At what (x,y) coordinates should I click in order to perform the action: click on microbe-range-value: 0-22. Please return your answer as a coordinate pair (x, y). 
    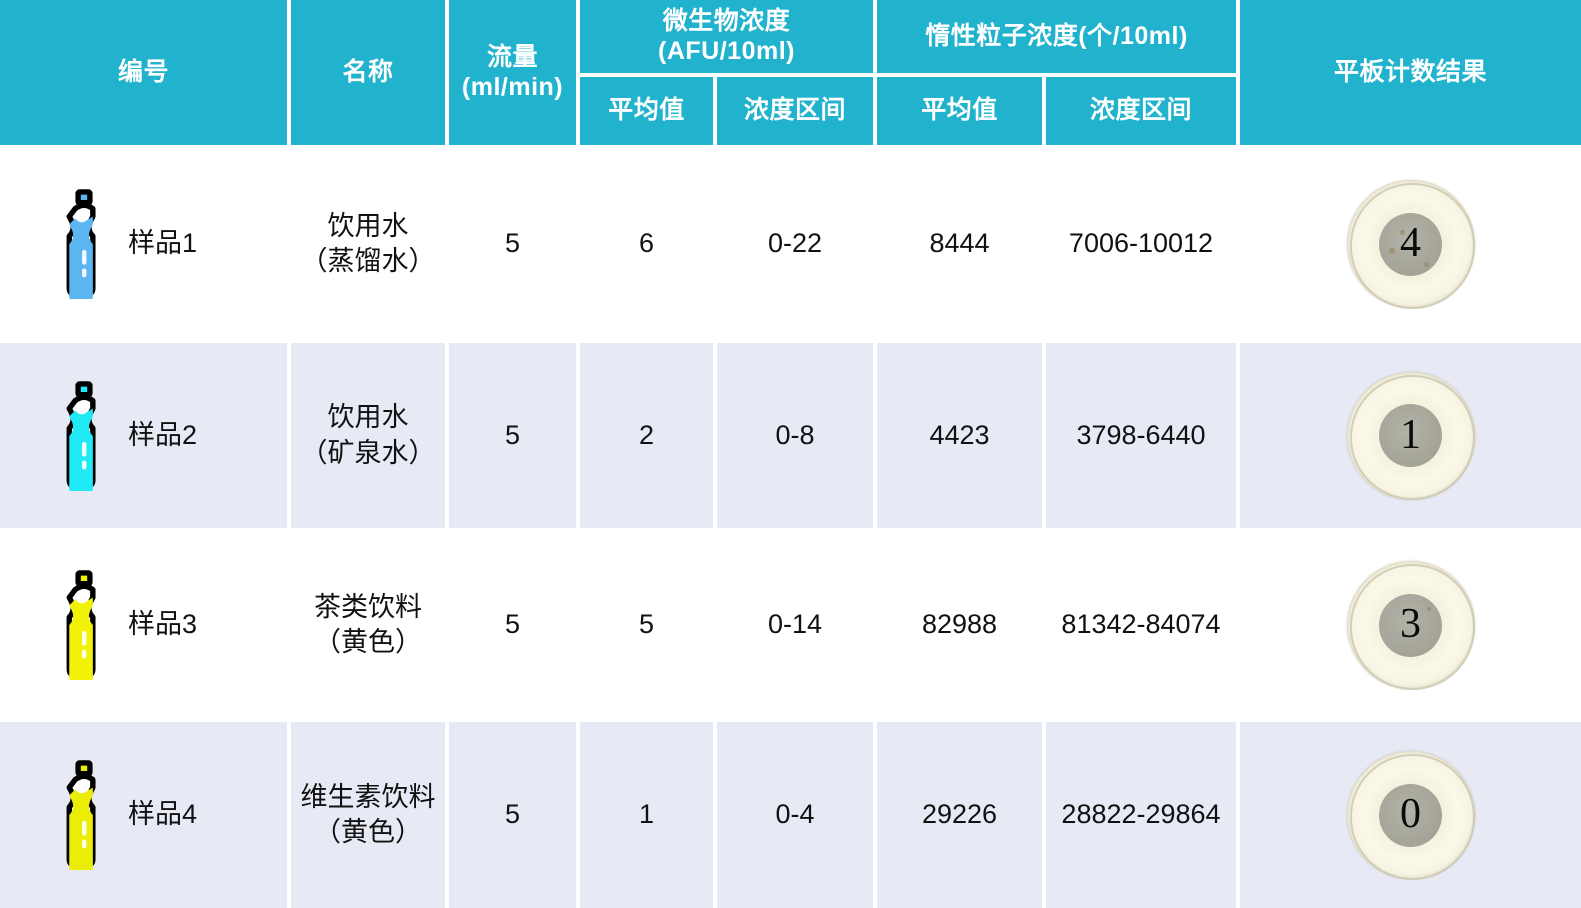
    Looking at the image, I should click on (795, 243).